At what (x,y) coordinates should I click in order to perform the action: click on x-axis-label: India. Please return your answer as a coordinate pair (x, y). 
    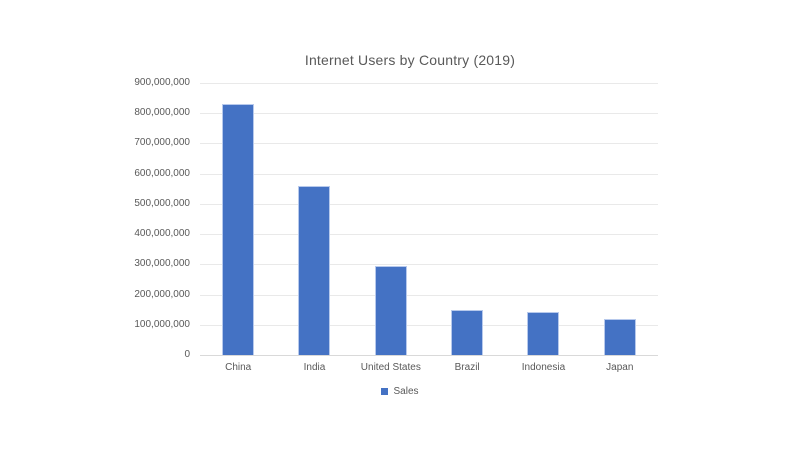
    Looking at the image, I should click on (314, 367).